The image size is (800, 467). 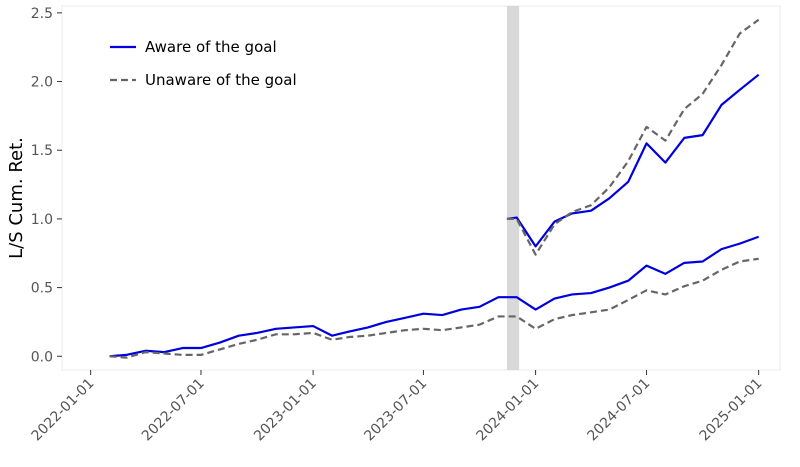 What do you see at coordinates (513, 188) in the screenshot?
I see `shaded-period` at bounding box center [513, 188].